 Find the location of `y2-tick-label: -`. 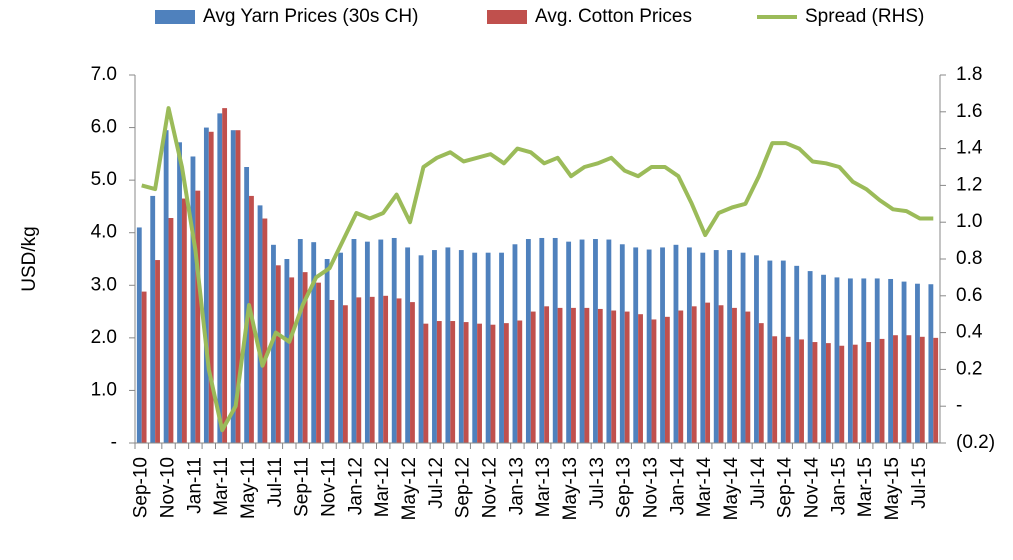

y2-tick-label: - is located at coordinates (959, 405).